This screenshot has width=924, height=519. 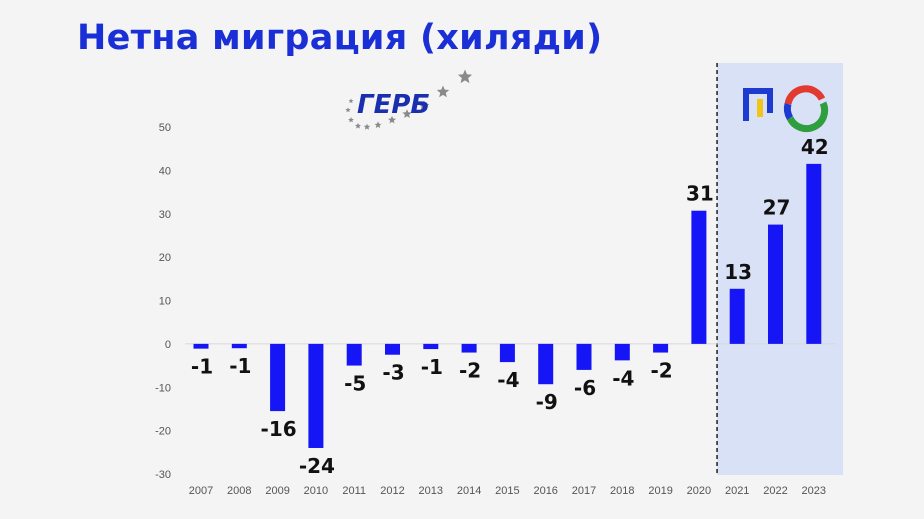 What do you see at coordinates (278, 377) in the screenshot?
I see `bar-2009` at bounding box center [278, 377].